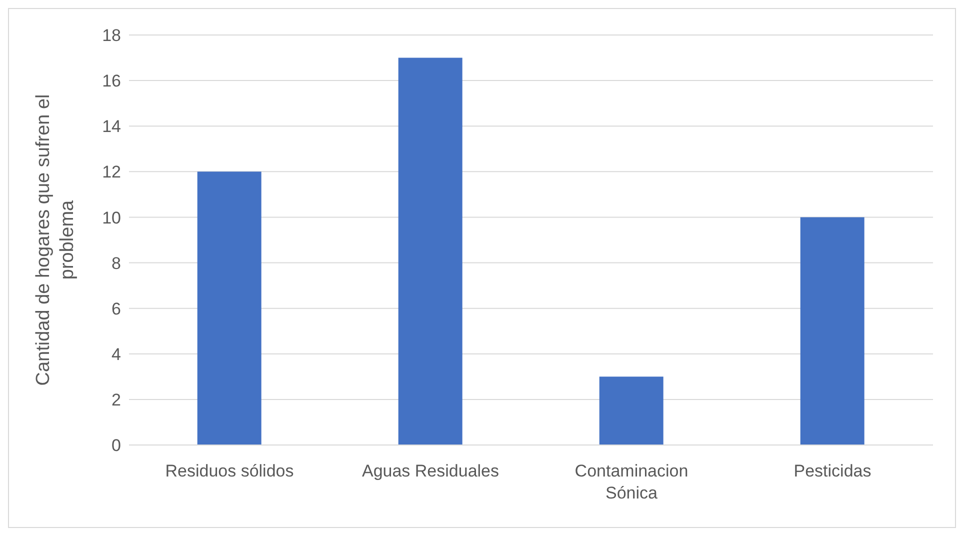  What do you see at coordinates (111, 36) in the screenshot?
I see `y-tick-label: 18` at bounding box center [111, 36].